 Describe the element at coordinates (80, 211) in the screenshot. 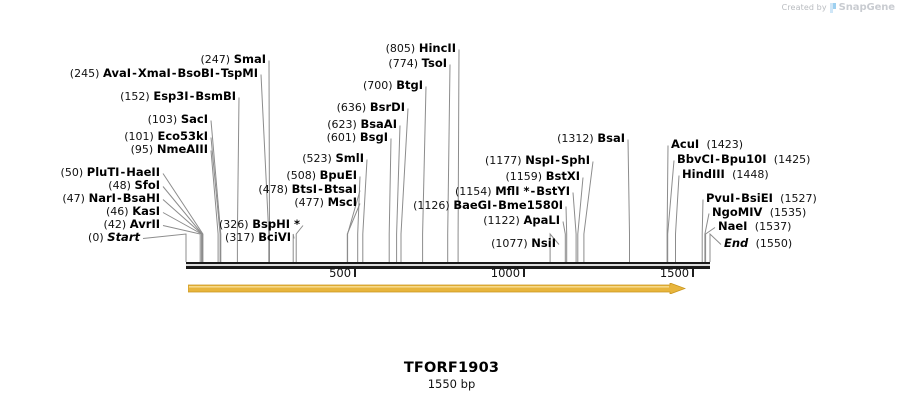

I see `enzyme-label: (46) KasI` at that location.